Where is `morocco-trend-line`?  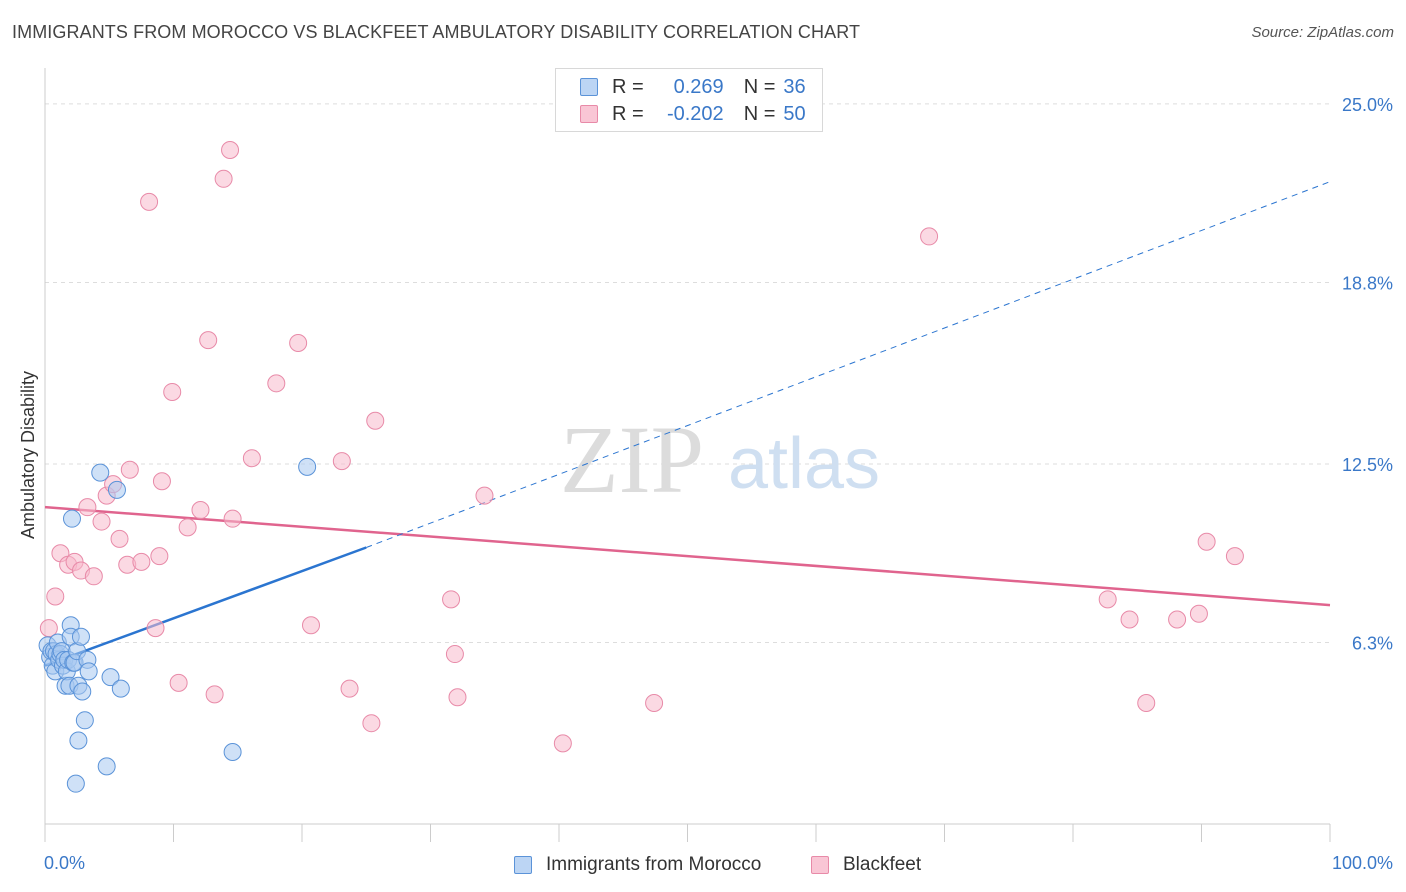
morocco-trend-line is located at coordinates (205, 606).